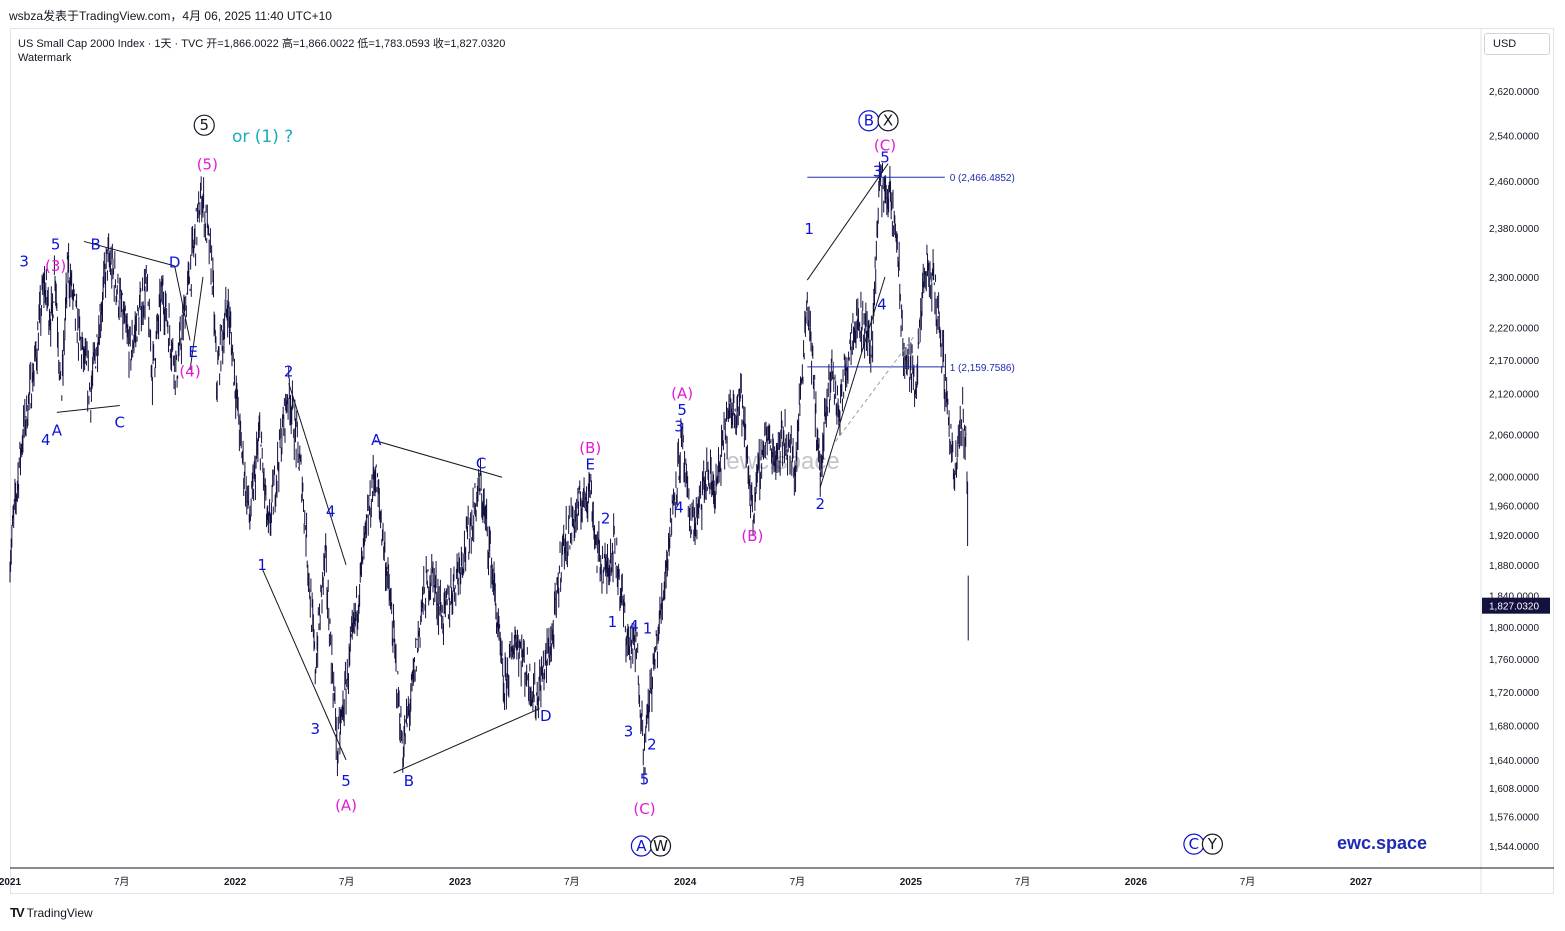 The image size is (1565, 931). Describe the element at coordinates (685, 882) in the screenshot. I see `x-tick-label: 2024` at that location.